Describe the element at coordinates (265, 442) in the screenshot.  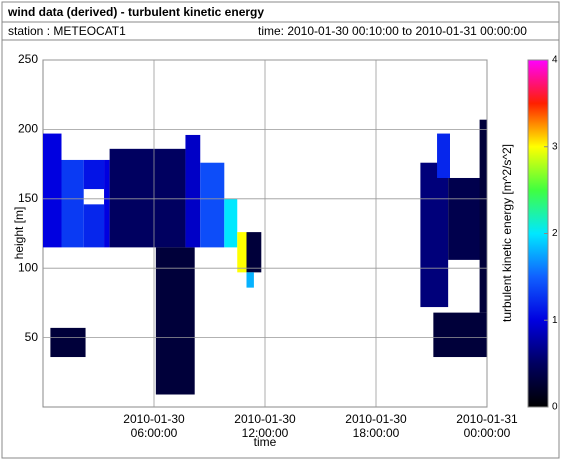
I see `x-axis-label: time` at that location.